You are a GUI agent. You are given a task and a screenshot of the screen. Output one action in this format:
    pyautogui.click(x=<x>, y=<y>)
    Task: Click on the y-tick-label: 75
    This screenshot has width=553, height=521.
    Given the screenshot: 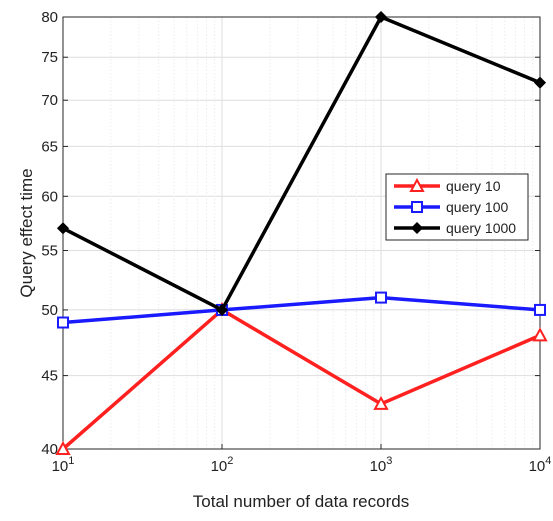 What is the action you would take?
    pyautogui.click(x=49, y=57)
    